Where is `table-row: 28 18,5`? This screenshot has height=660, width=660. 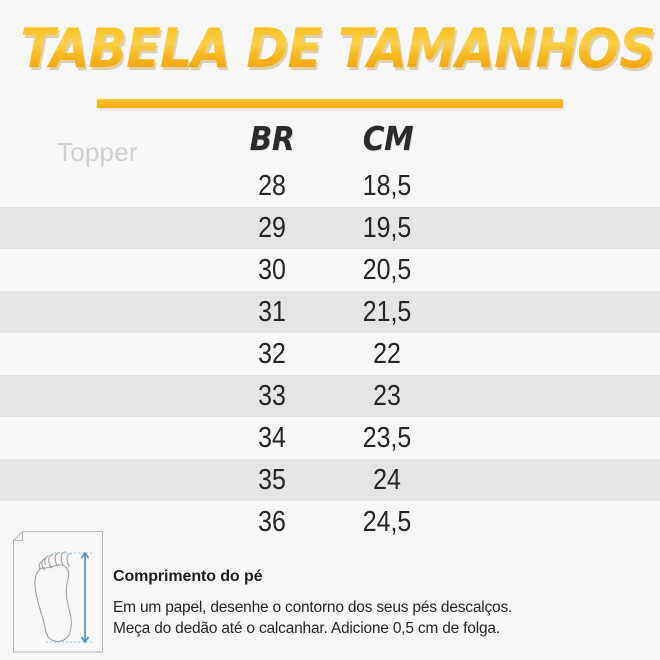 table-row: 28 18,5 is located at coordinates (330, 186).